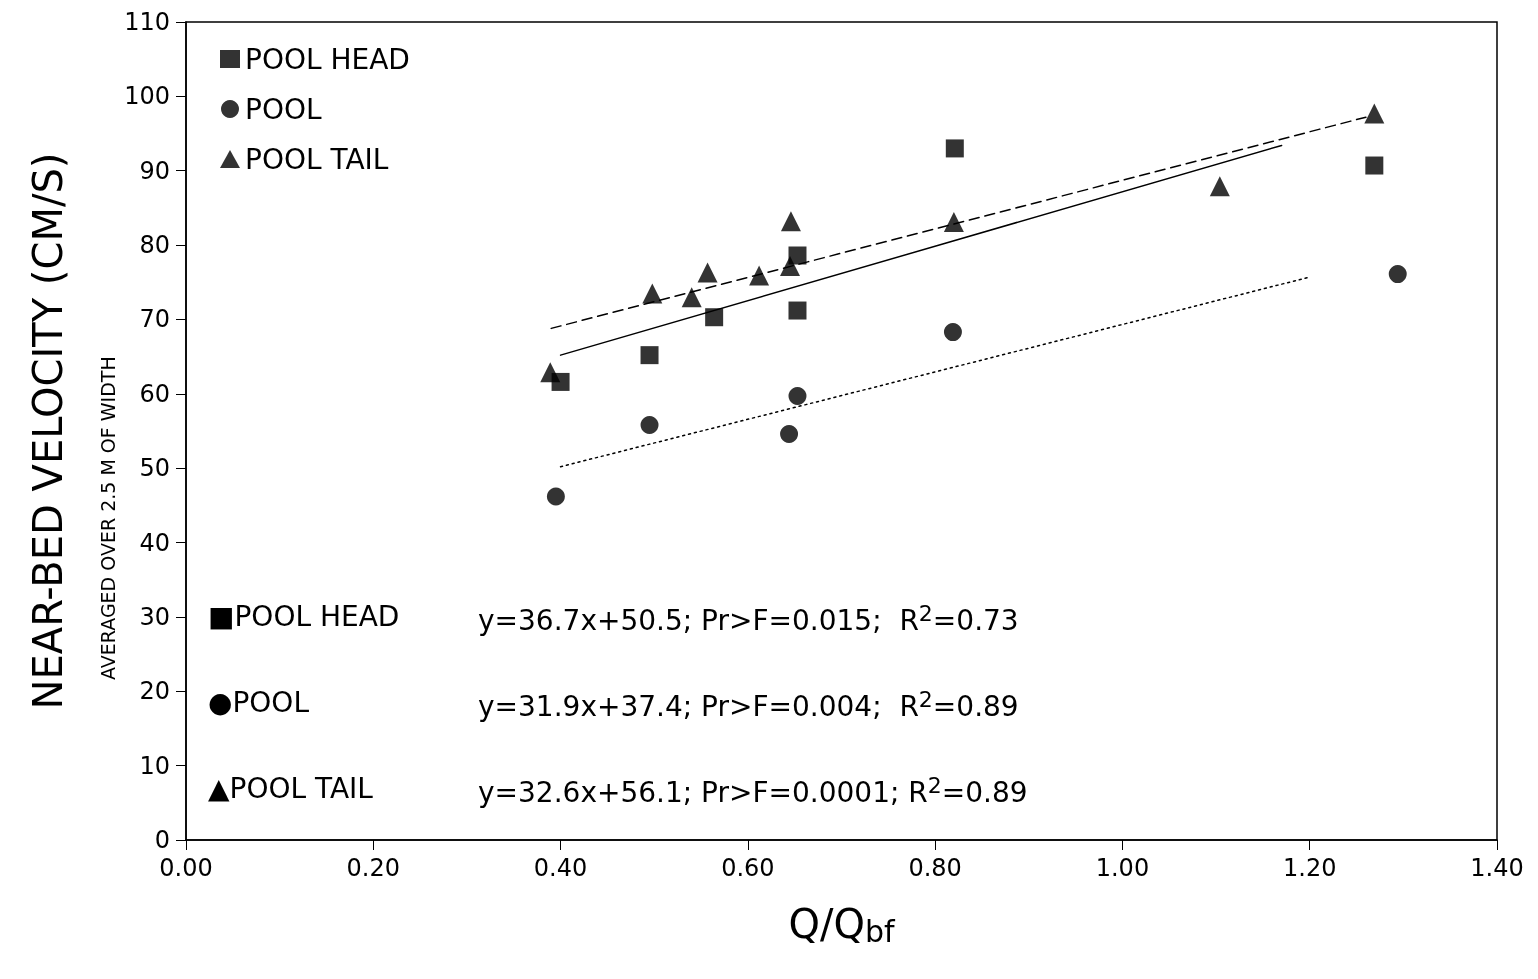  What do you see at coordinates (154, 616) in the screenshot?
I see `y-tick-label: 30` at bounding box center [154, 616].